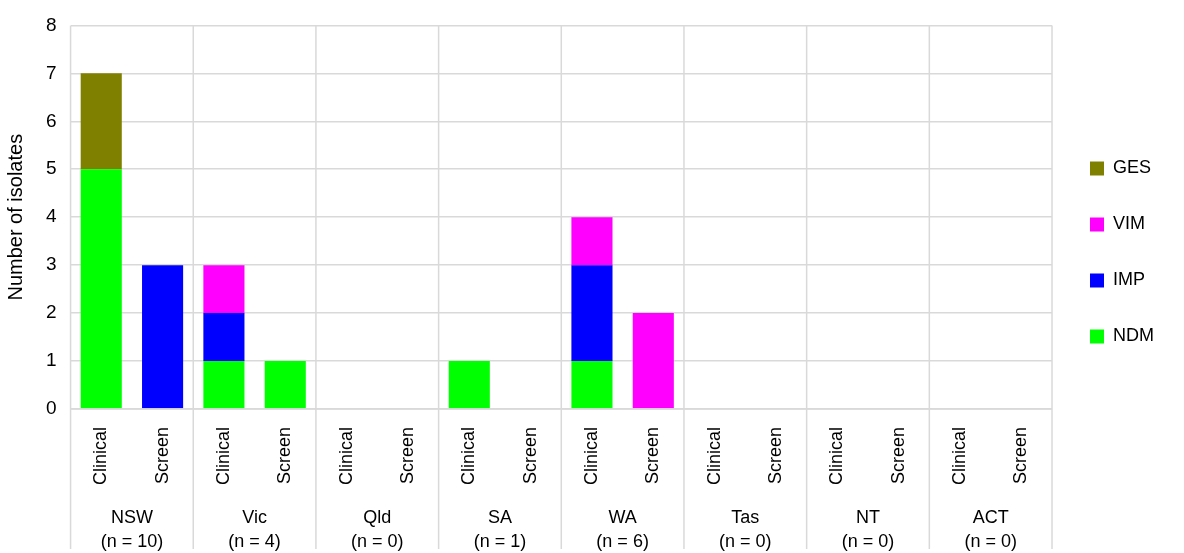 This screenshot has height=553, width=1184. Describe the element at coordinates (254, 528) in the screenshot. I see `text: Vic (n = 4)` at that location.